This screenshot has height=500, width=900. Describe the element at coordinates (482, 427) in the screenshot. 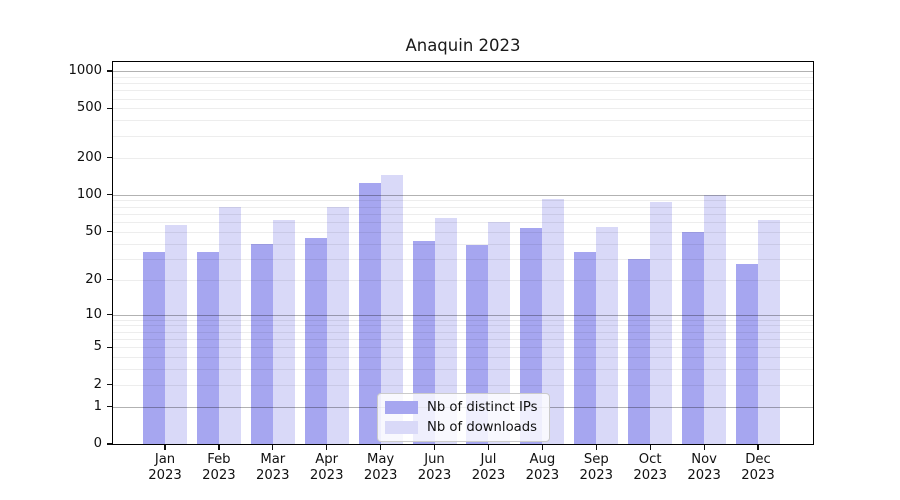

I see `legend-label: Nb of downloads` at that location.